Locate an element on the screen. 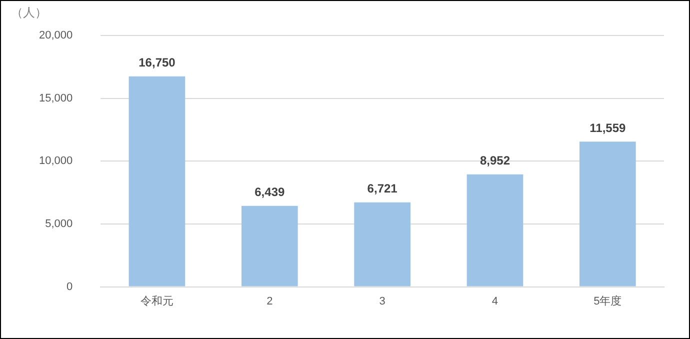 This screenshot has height=339, width=690. x-tick-label: 4 is located at coordinates (495, 301).